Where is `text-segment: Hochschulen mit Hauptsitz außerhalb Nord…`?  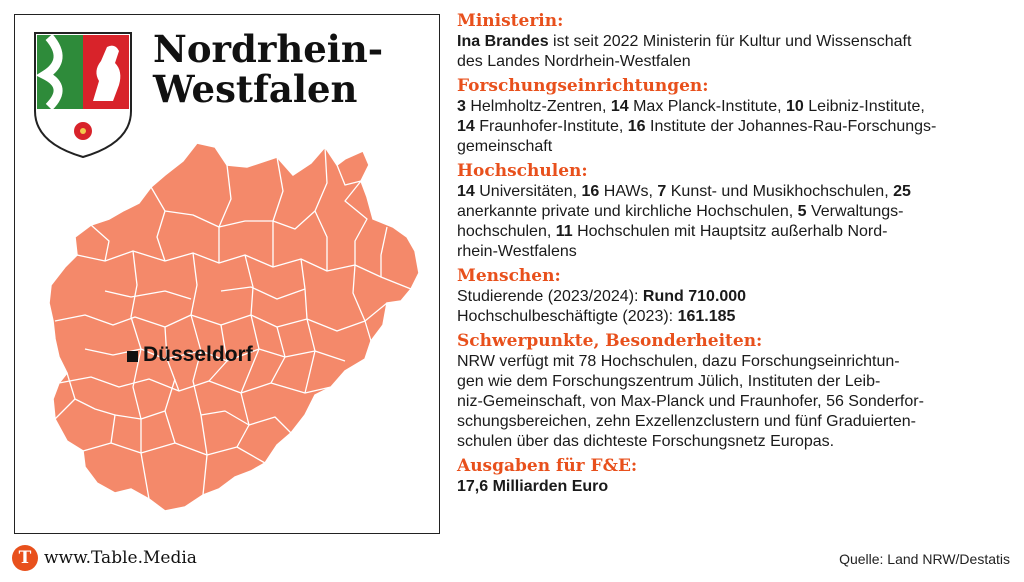
text-segment: Hochschulen mit Hauptsitz außerhalb Nord… is located at coordinates (730, 231).